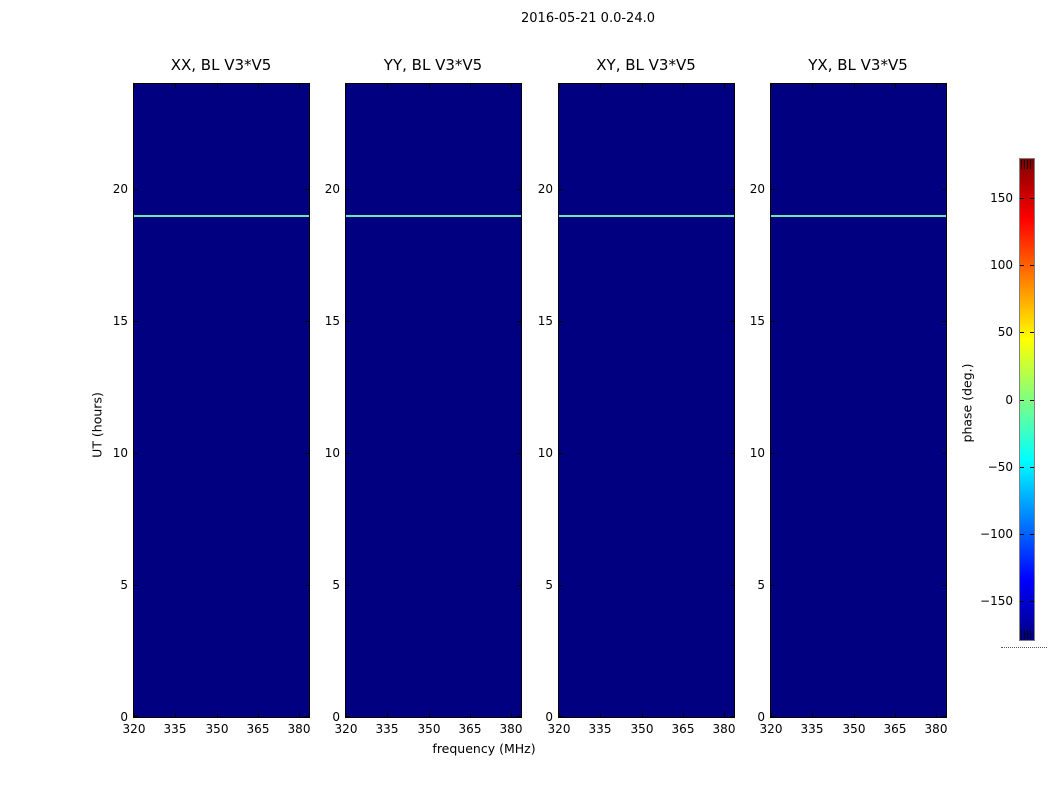 This screenshot has height=800, width=1050. I want to click on colorbar-top-hatch, so click(1027, 164).